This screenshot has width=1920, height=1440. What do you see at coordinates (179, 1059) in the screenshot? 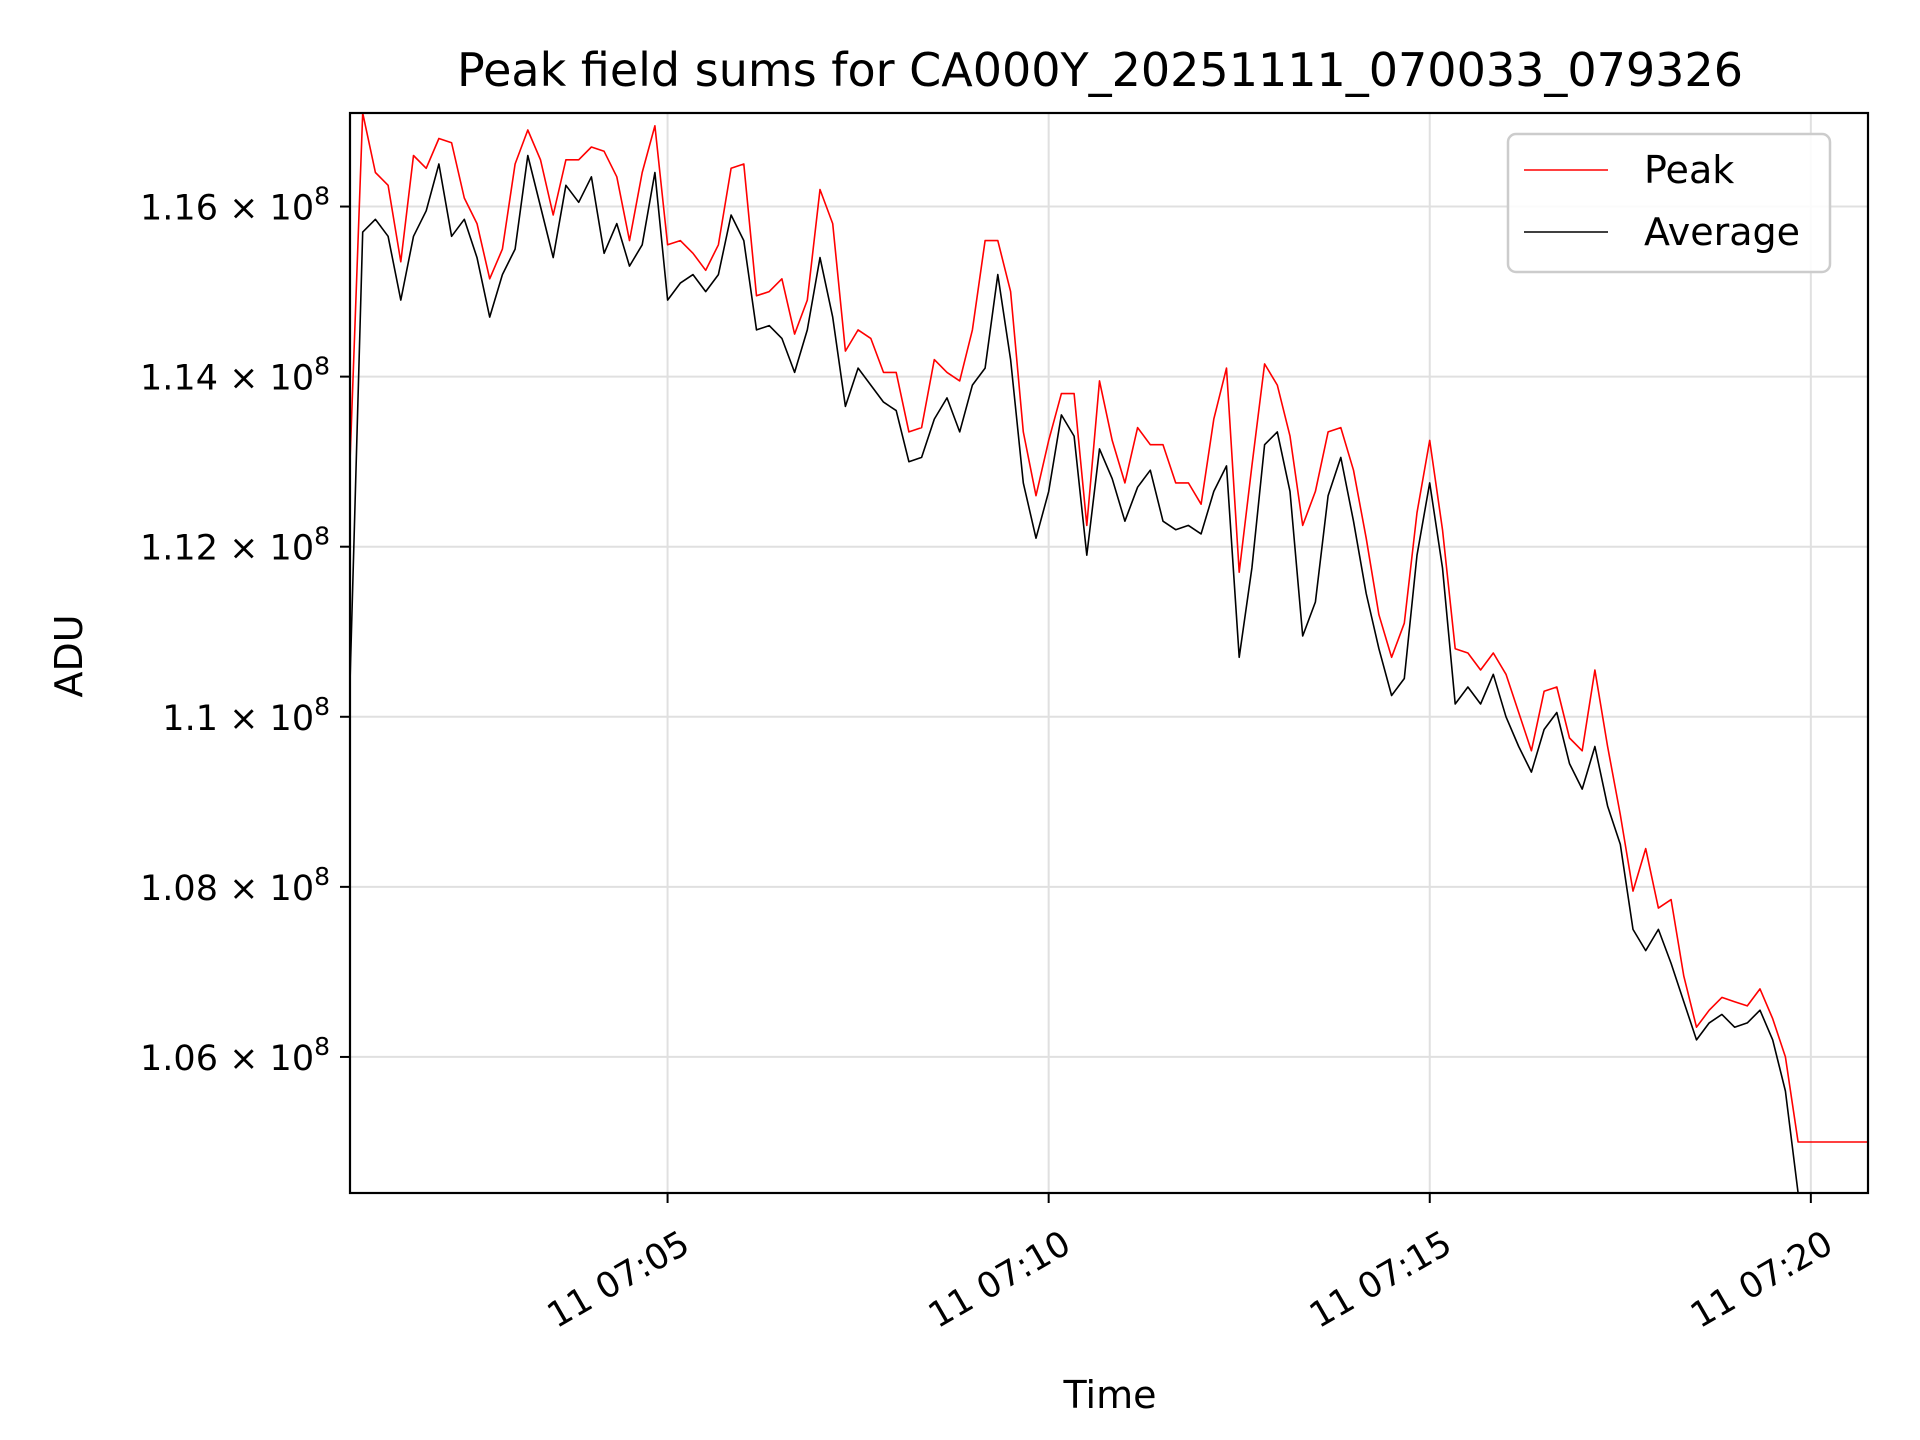
I see `y-tick-mantissa: 1.06` at bounding box center [179, 1059].